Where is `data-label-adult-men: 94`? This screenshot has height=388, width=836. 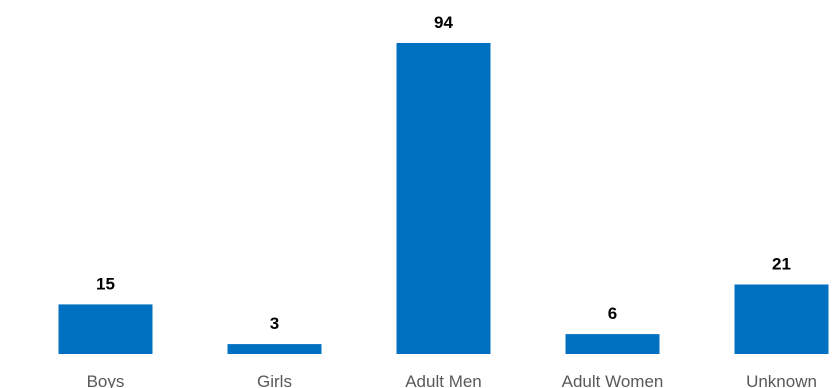 data-label-adult-men: 94 is located at coordinates (443, 22).